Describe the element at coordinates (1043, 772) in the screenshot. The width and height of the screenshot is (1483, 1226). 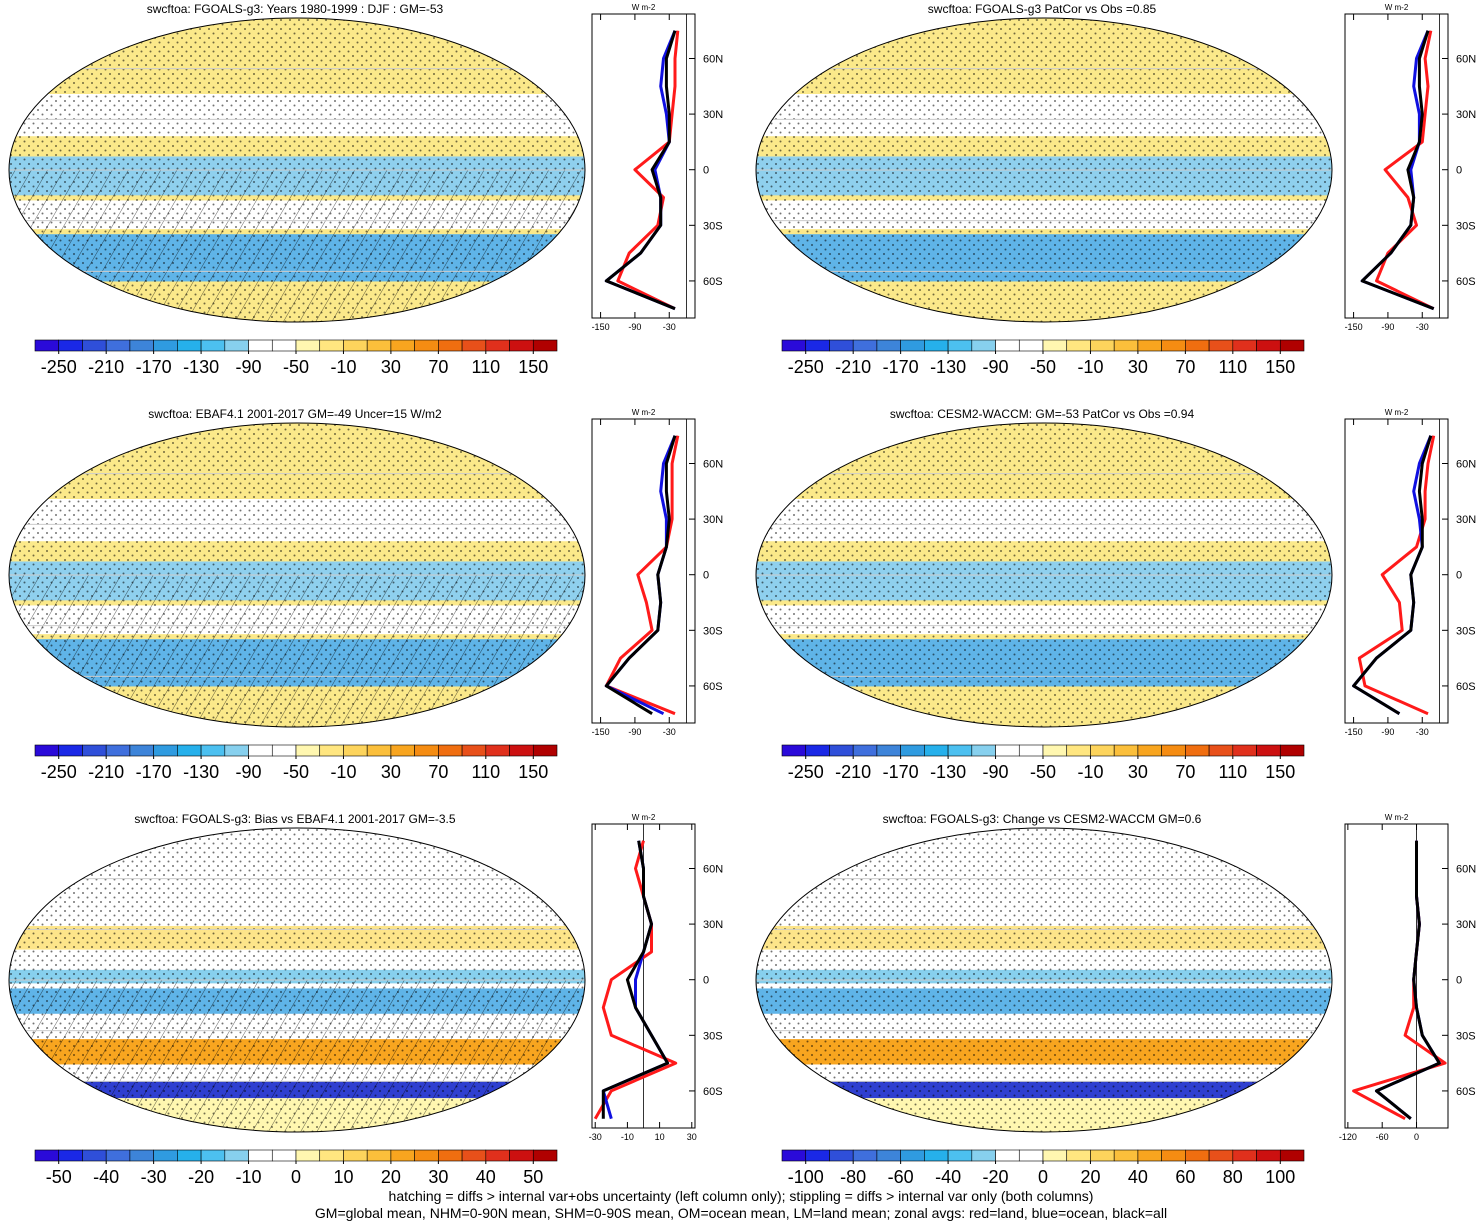
I see `colorbar-label: -50` at that location.